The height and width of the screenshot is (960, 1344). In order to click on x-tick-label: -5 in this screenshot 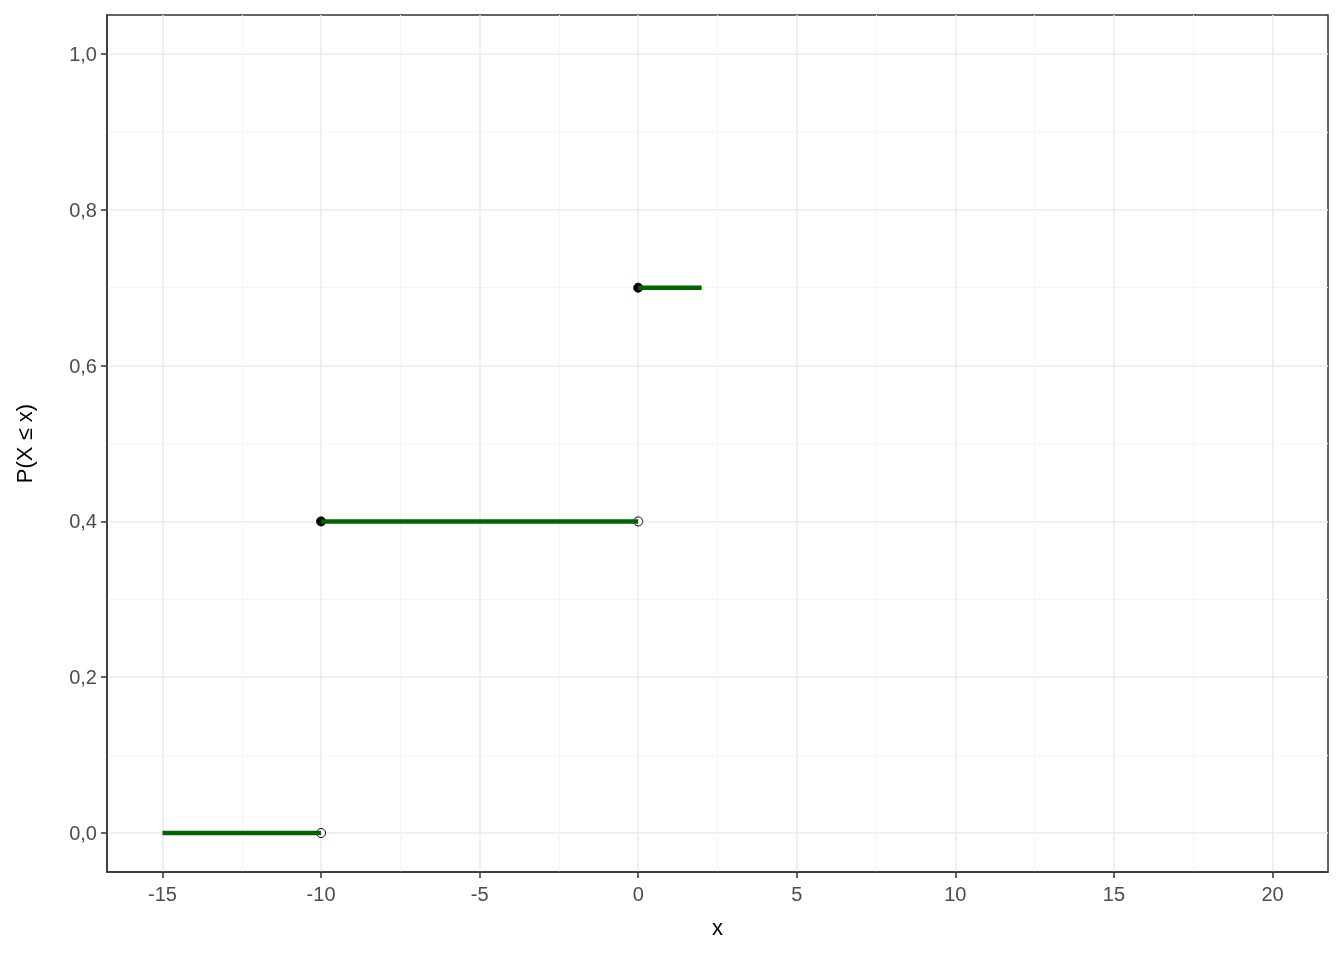, I will do `click(479, 894)`.